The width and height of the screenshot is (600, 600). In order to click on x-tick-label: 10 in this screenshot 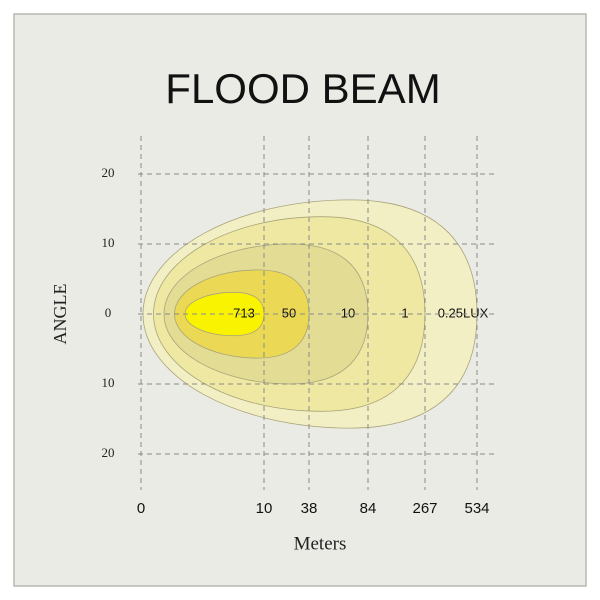, I will do `click(264, 508)`.